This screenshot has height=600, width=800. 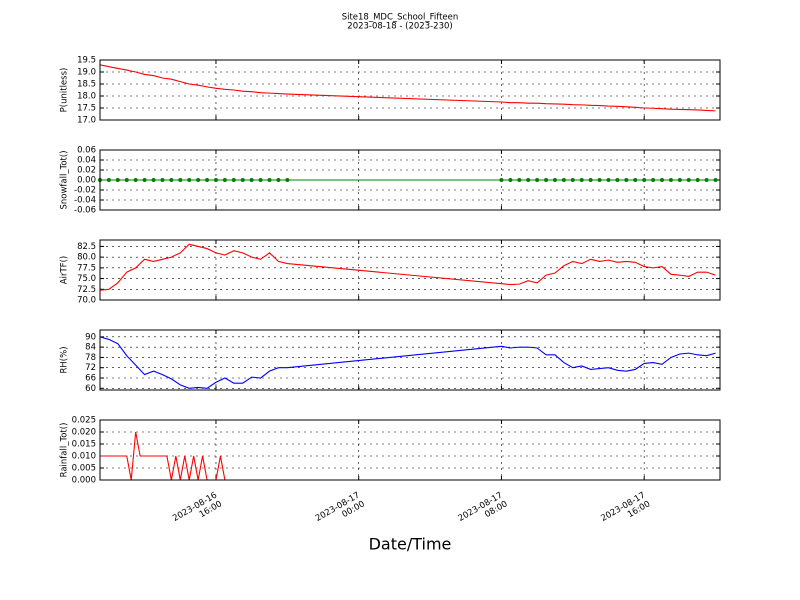 I want to click on y-tick-label: 72, so click(x=90, y=368).